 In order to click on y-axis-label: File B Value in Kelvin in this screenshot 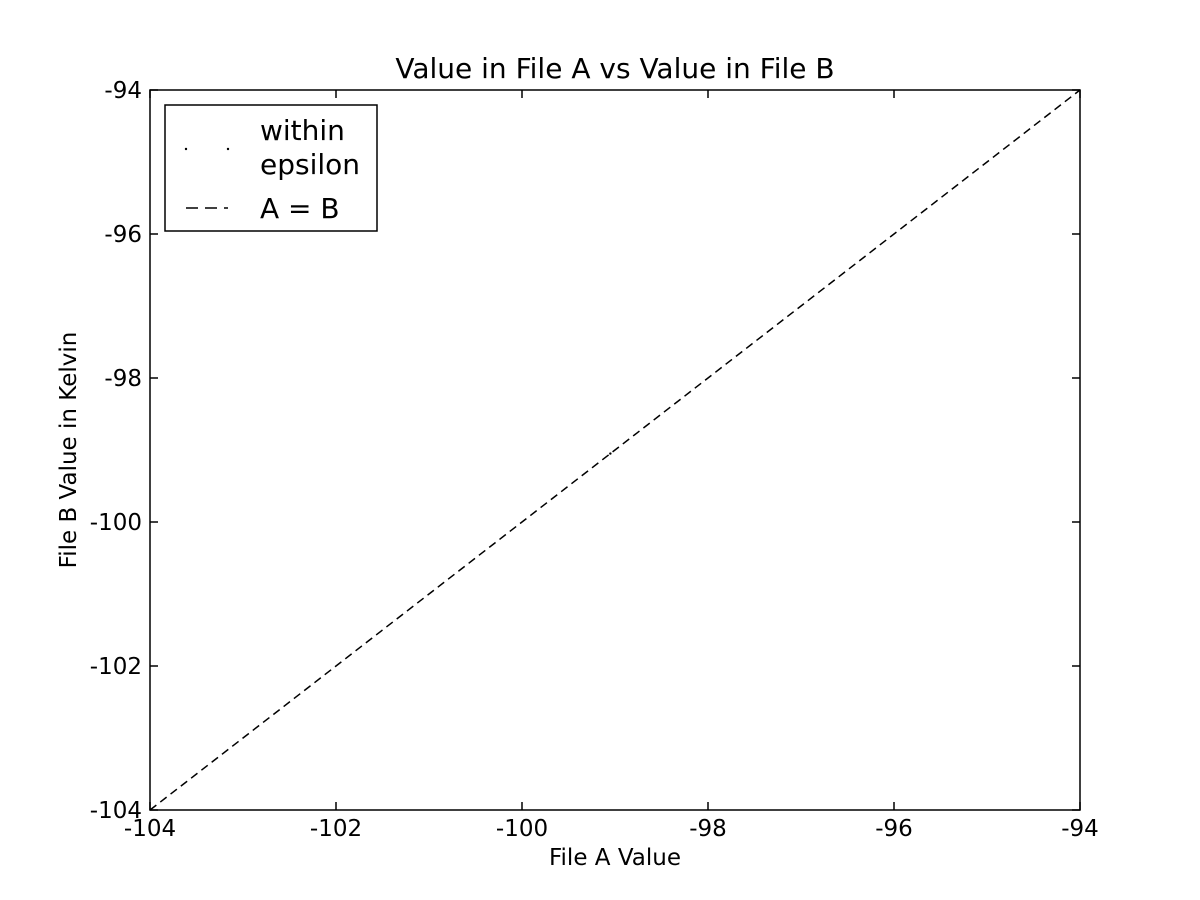, I will do `click(69, 450)`.